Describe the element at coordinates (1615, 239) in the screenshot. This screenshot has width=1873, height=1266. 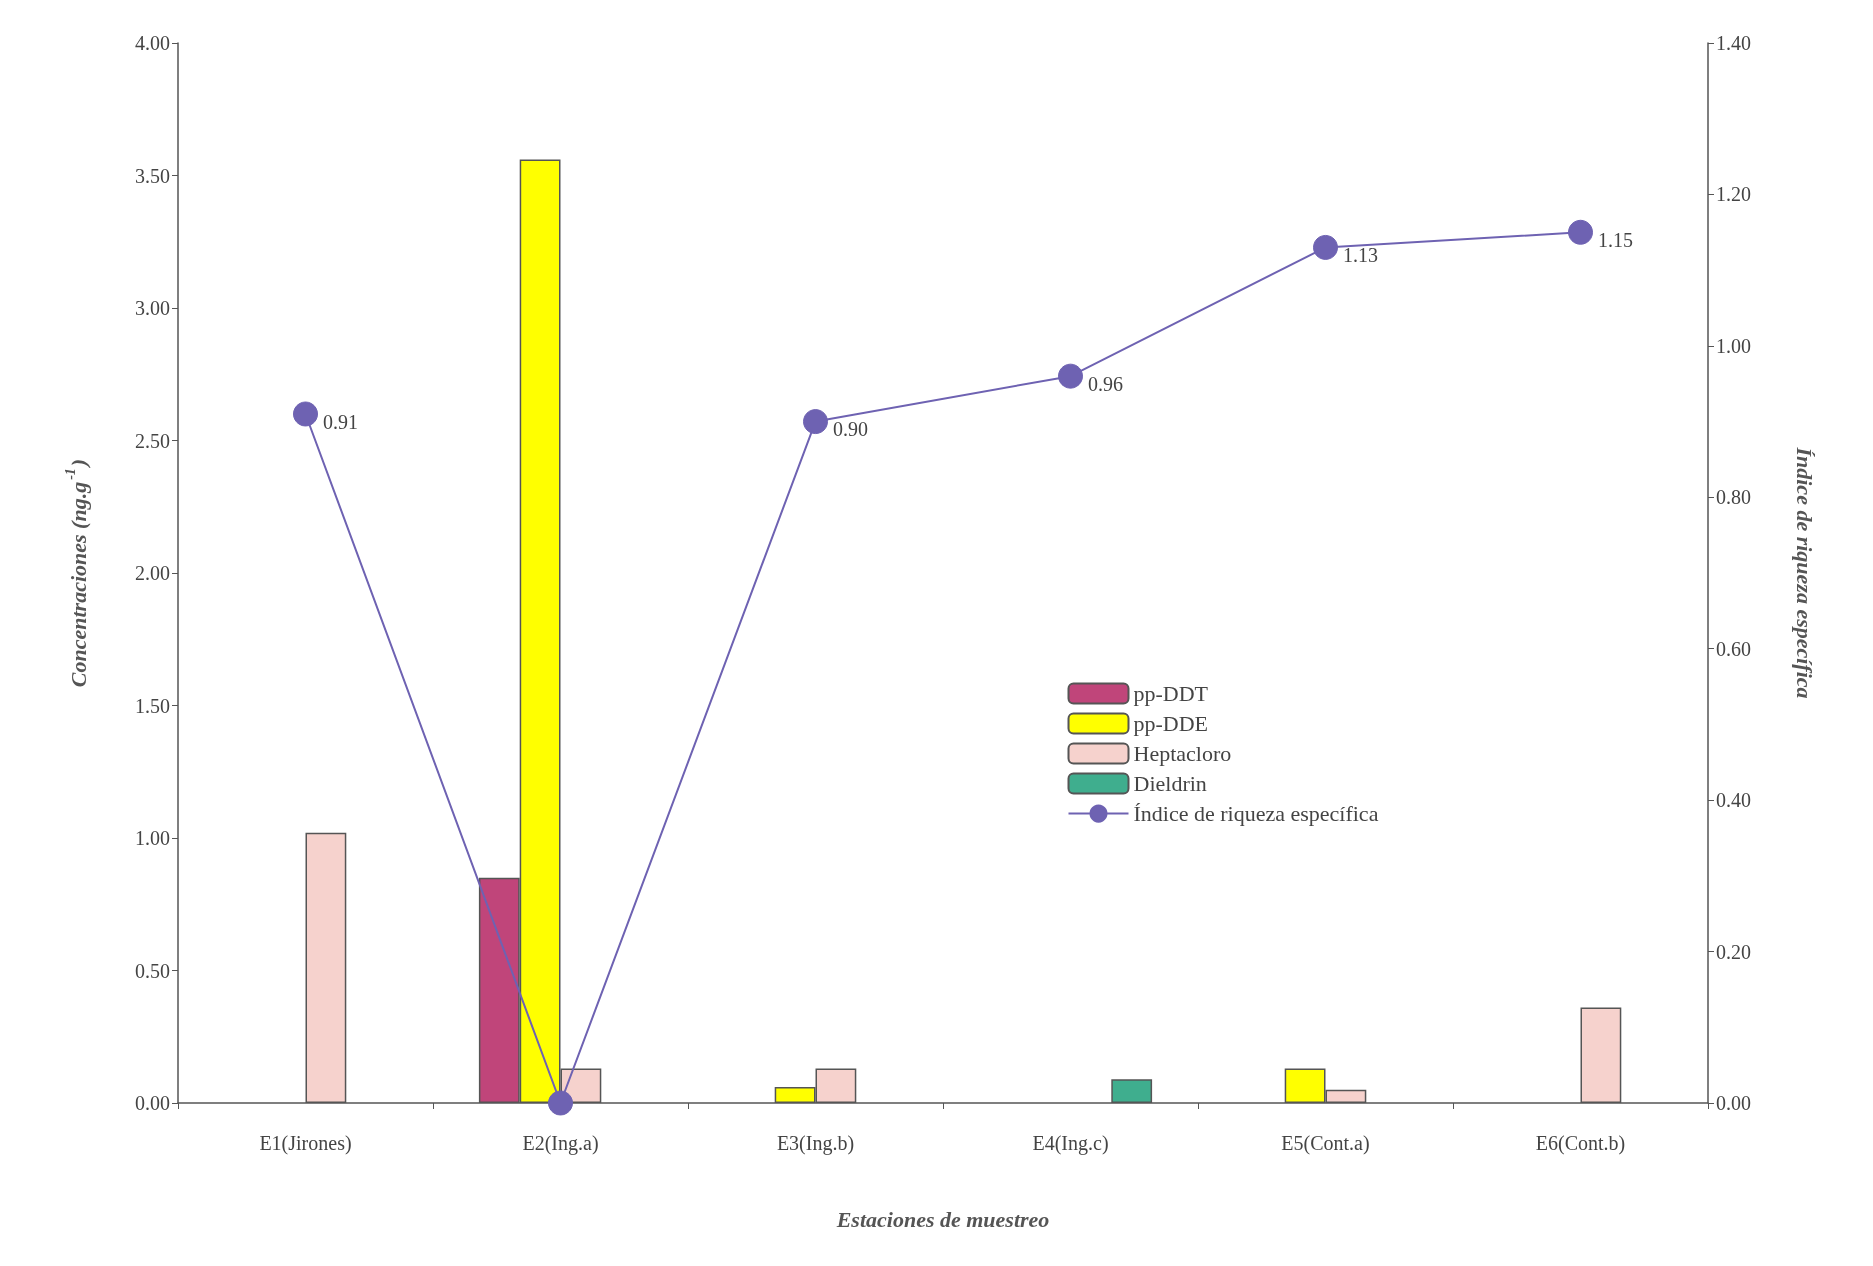
I see `data-label: 1.15` at that location.